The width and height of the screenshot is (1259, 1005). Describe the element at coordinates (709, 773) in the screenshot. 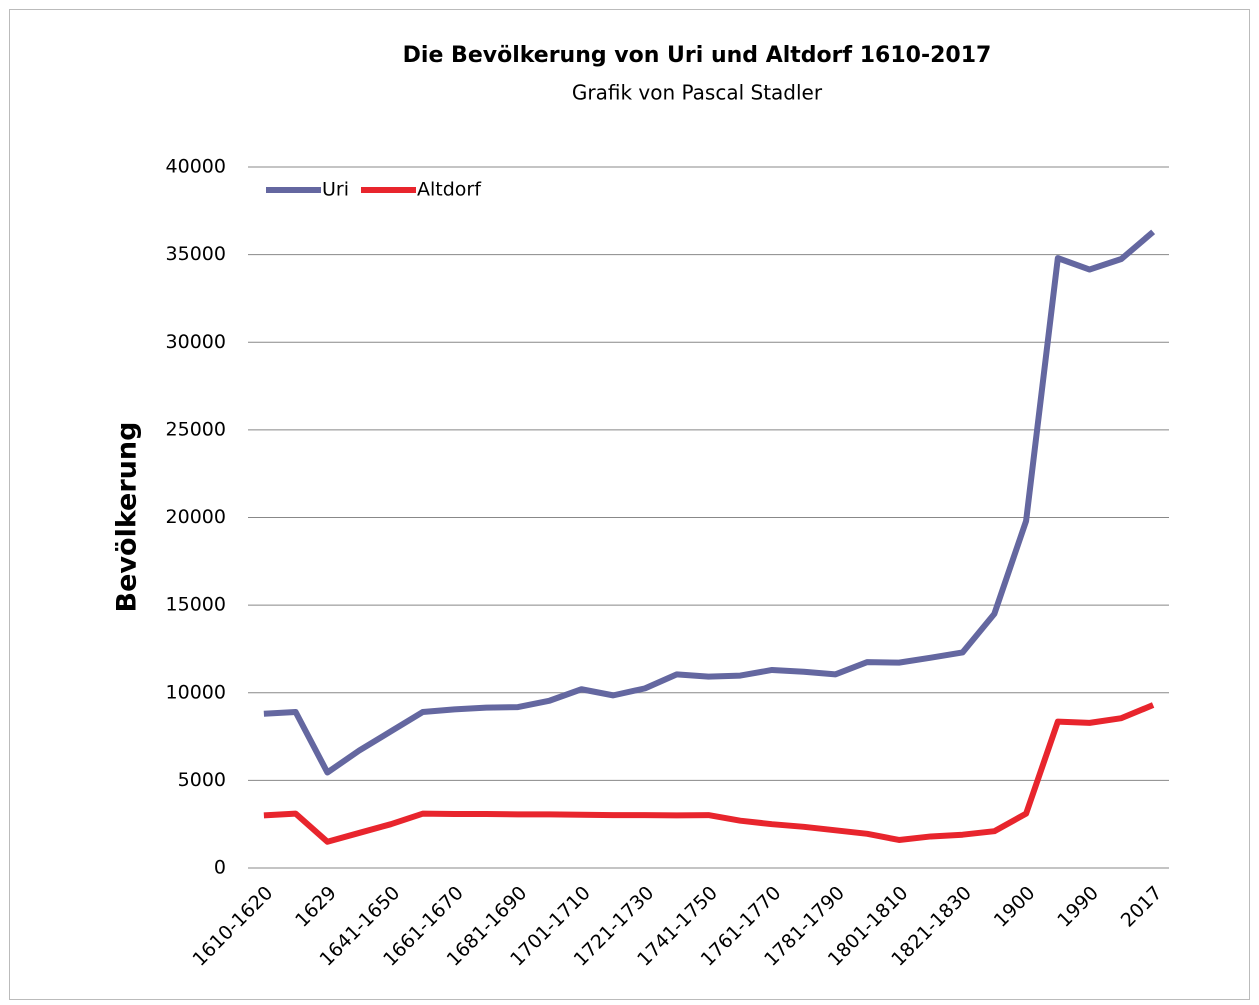

I see `line-series` at that location.